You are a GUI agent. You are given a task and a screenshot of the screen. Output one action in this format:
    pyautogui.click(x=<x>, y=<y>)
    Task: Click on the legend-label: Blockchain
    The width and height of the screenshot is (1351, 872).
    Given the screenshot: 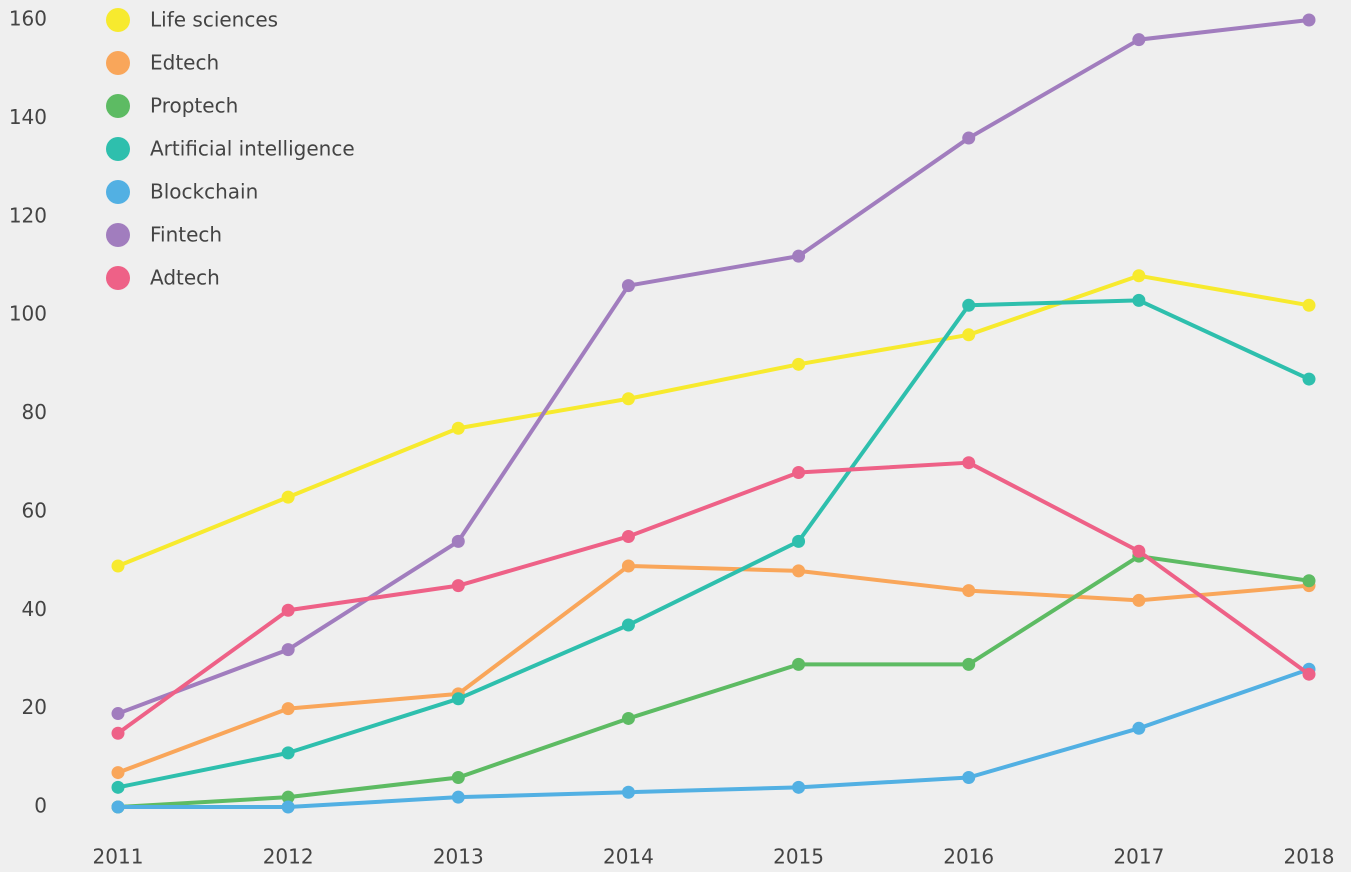 What is the action you would take?
    pyautogui.click(x=204, y=192)
    